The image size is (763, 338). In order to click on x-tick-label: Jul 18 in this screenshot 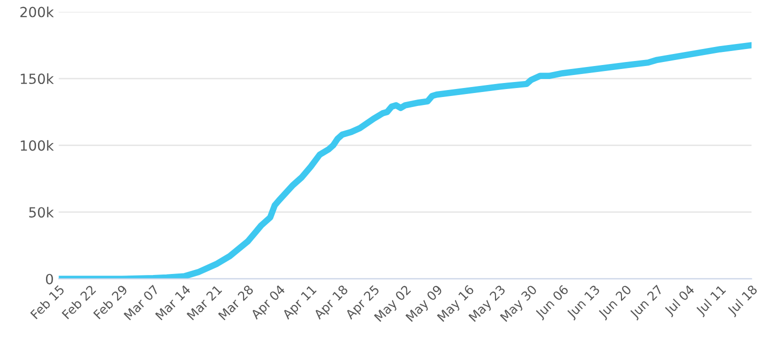, I will do `click(743, 301)`.